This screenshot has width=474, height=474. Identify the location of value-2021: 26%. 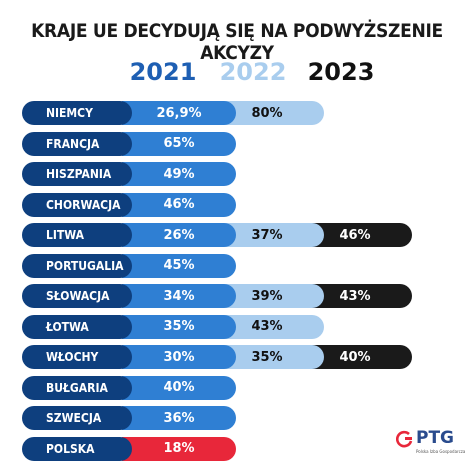
(179, 235).